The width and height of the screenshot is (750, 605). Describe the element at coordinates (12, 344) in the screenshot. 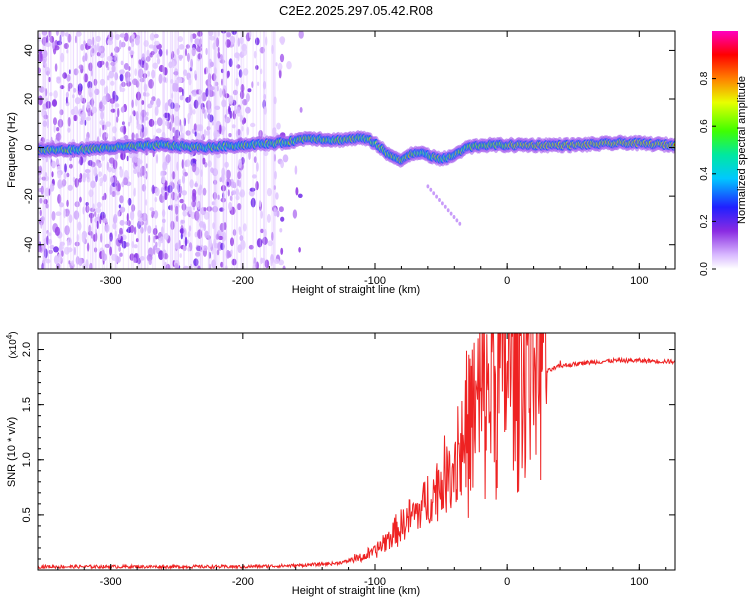

I see `snr-y-scale-label: (x104)` at that location.